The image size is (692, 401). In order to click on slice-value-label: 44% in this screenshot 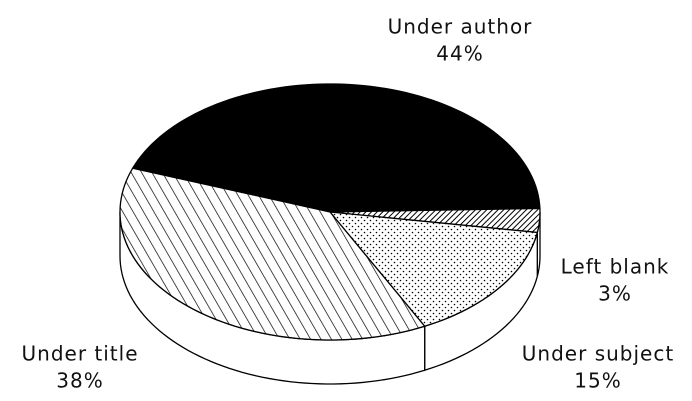, I will do `click(459, 54)`.